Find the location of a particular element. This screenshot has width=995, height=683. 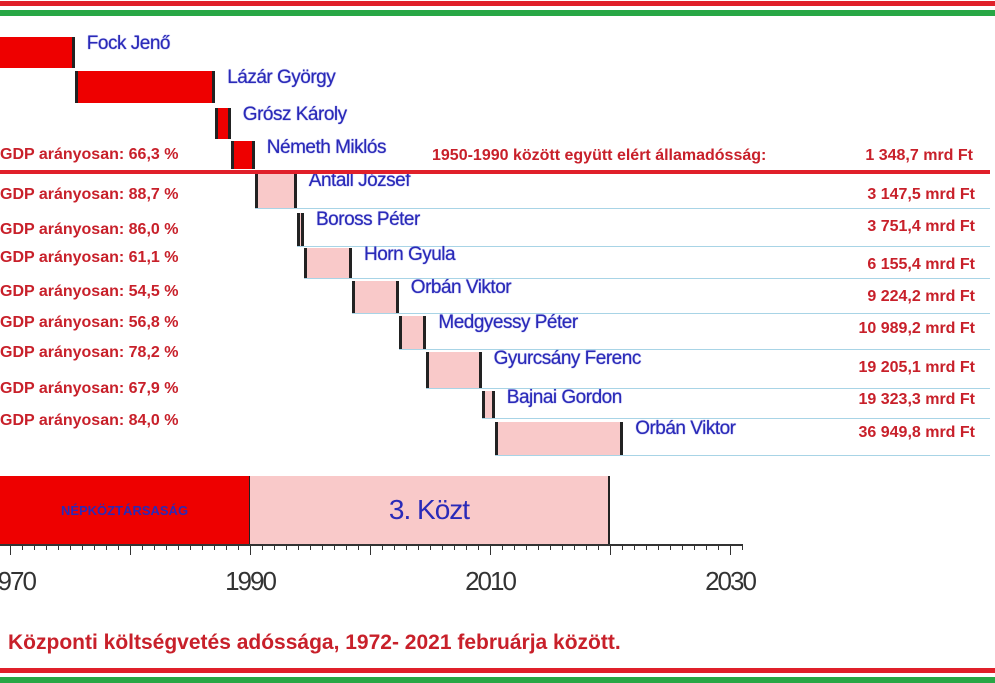

government-name: Medgyessy Péter is located at coordinates (508, 322).